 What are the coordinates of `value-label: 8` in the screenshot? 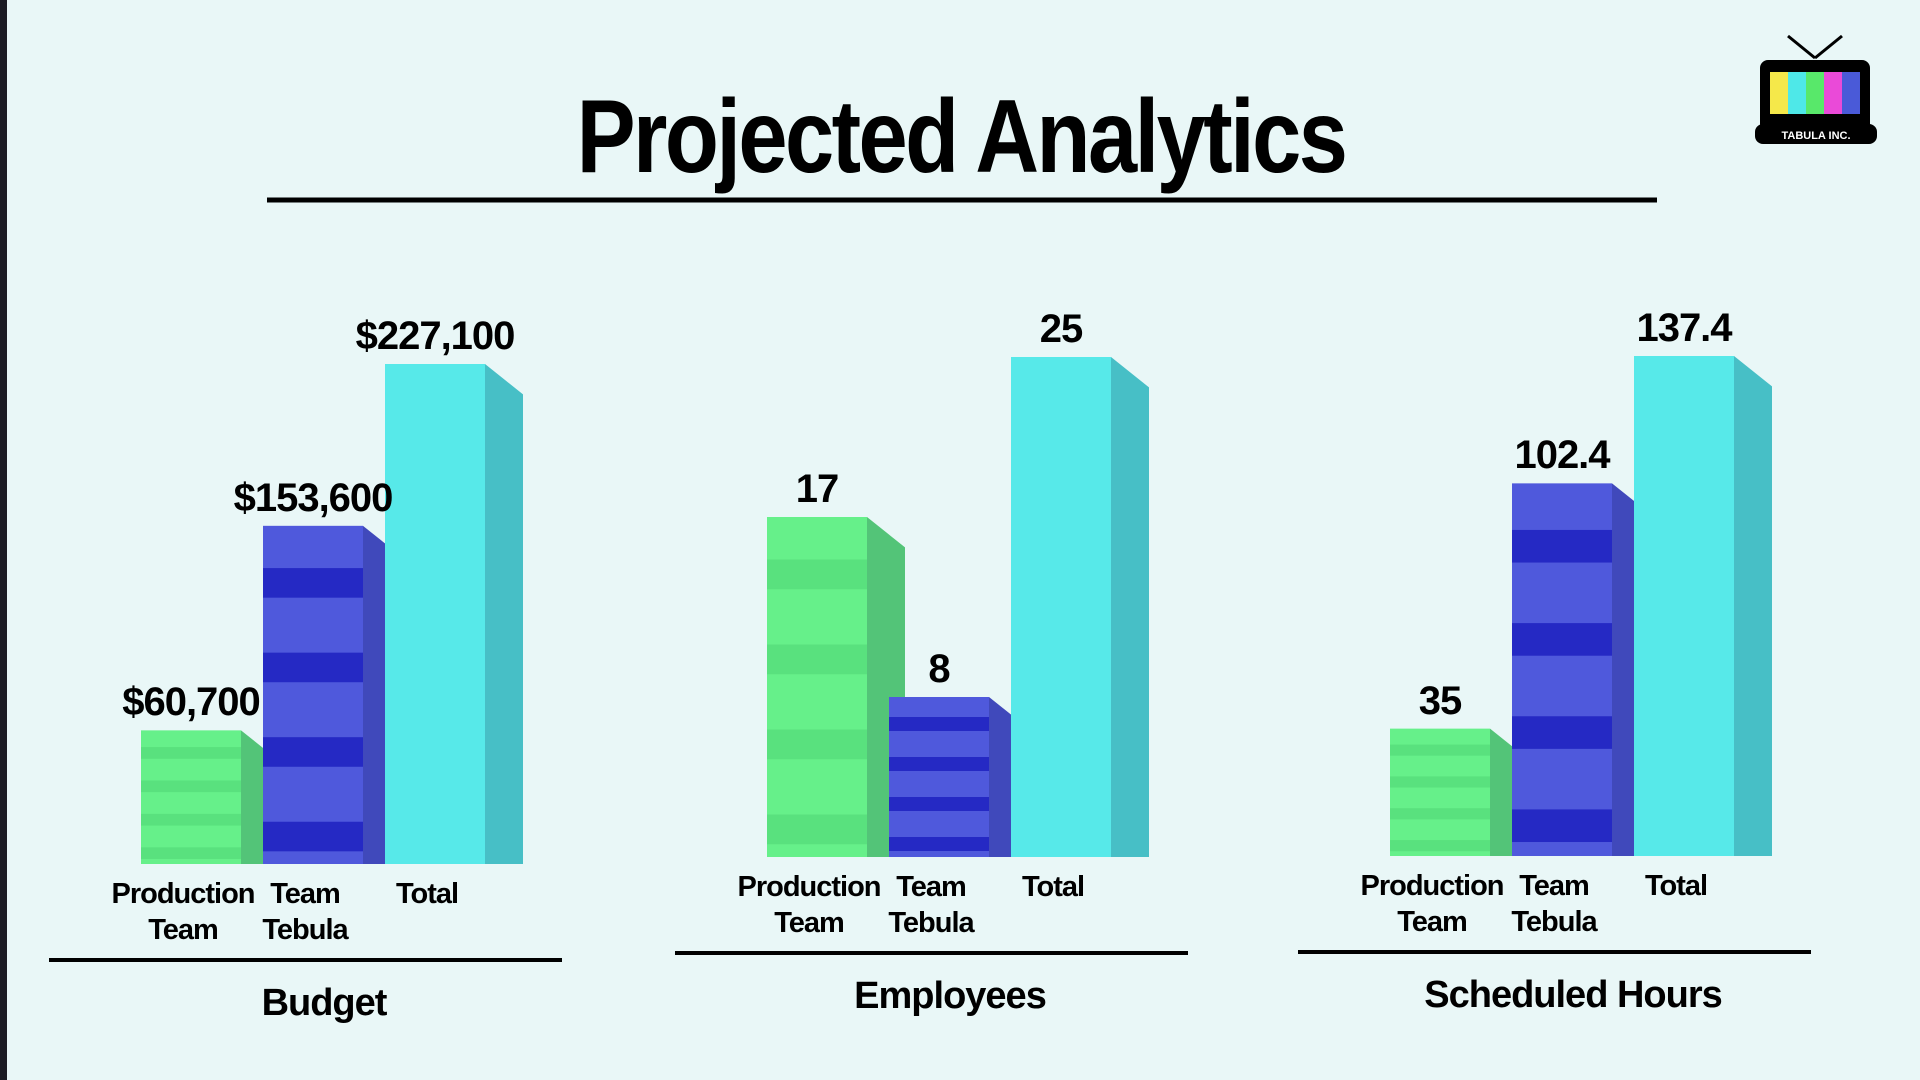 It's located at (939, 669).